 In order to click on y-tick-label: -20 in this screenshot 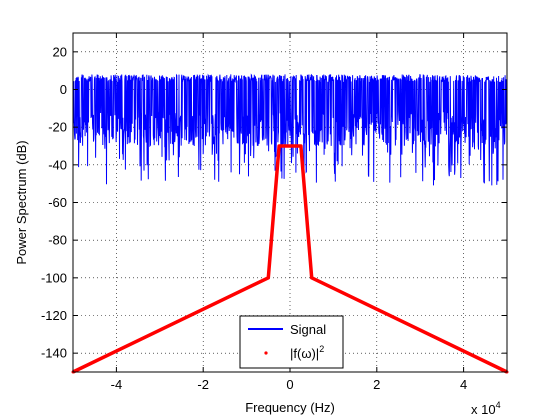, I will do `click(57, 127)`.